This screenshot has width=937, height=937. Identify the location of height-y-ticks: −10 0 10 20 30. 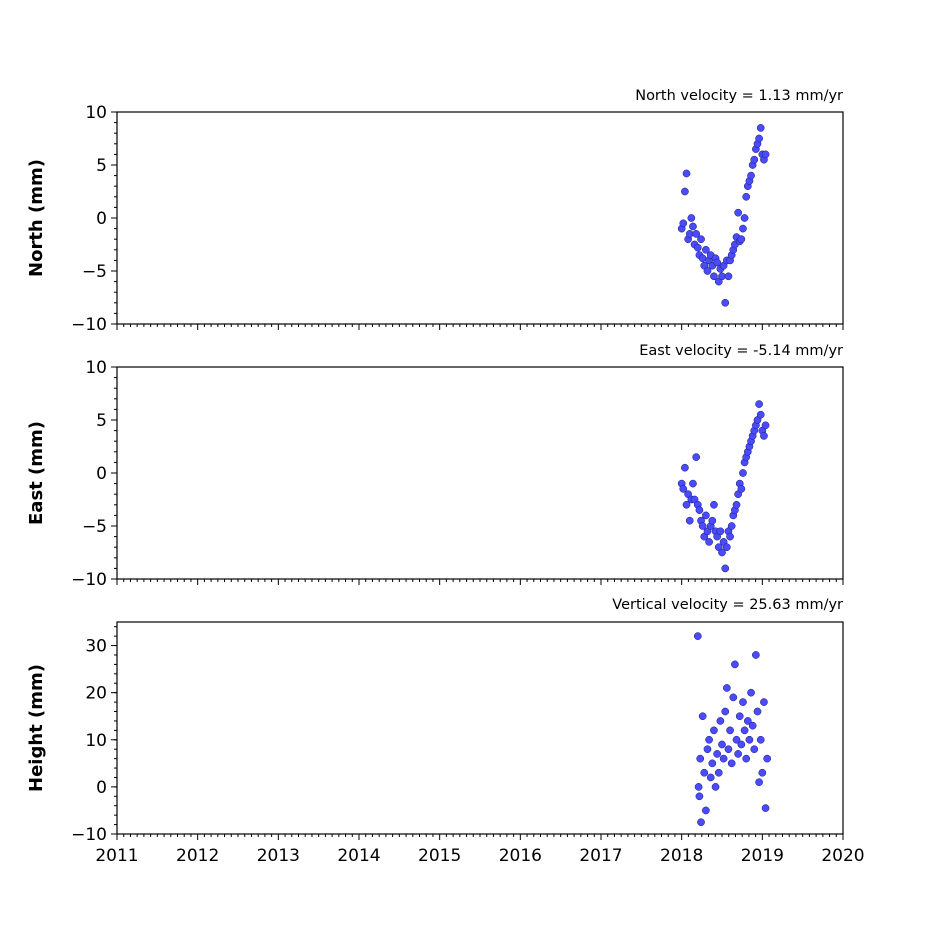
(94, 735).